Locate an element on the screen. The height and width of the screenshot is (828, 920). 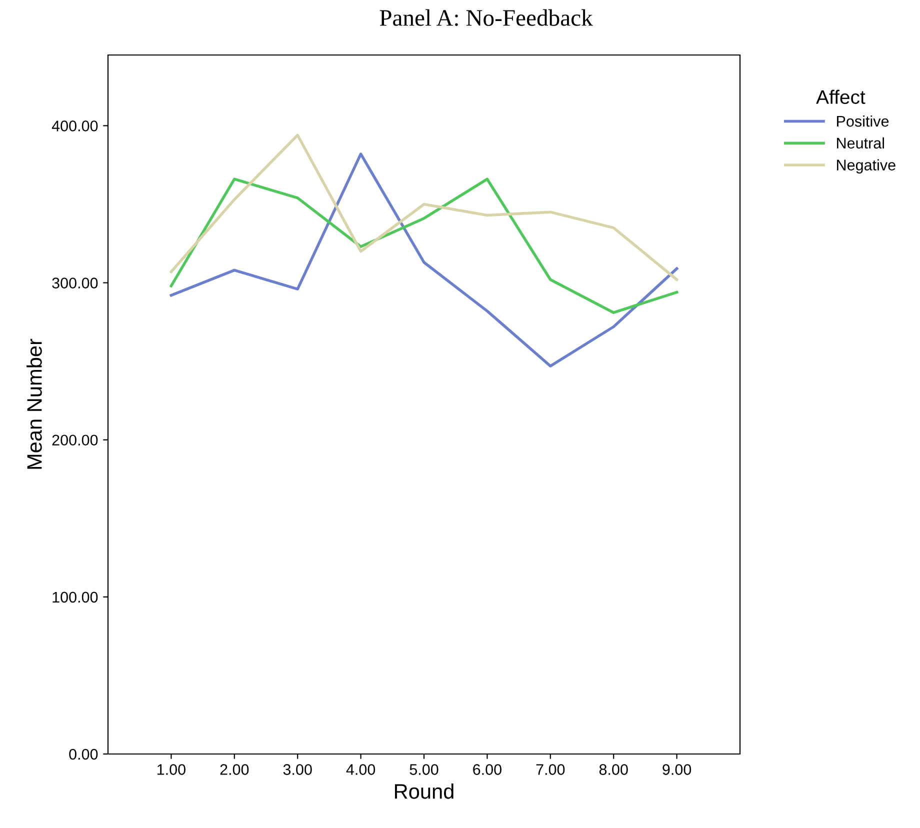
x-tick-label: 9.00 is located at coordinates (677, 769).